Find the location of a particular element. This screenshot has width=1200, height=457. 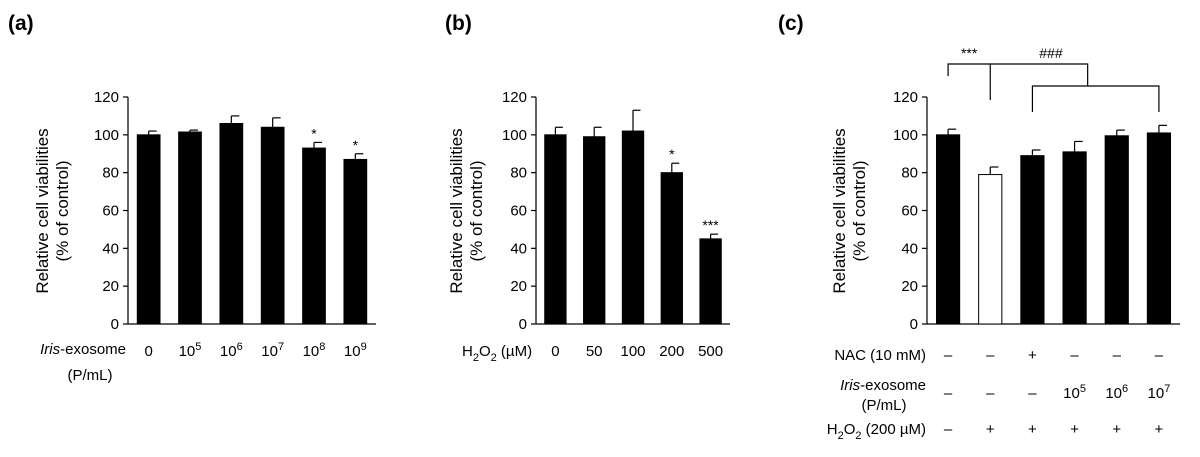

panel-c-row-iris-cell: 105 is located at coordinates (1074, 392).